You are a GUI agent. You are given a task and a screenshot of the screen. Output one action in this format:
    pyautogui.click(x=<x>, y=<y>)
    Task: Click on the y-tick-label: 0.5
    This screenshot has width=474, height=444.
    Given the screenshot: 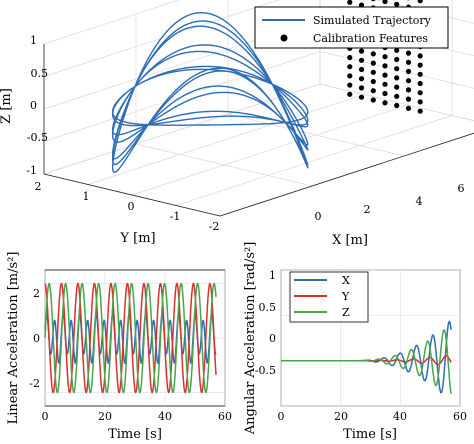 What is the action you would take?
    pyautogui.click(x=268, y=307)
    